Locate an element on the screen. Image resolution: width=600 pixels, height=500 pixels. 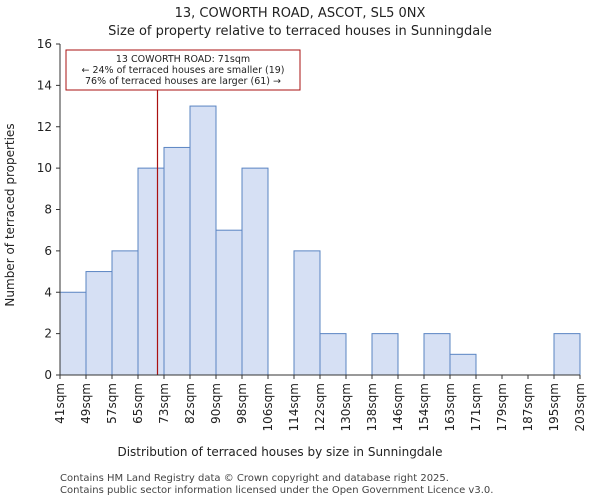
bar-90sqm is located at coordinates (229, 302).